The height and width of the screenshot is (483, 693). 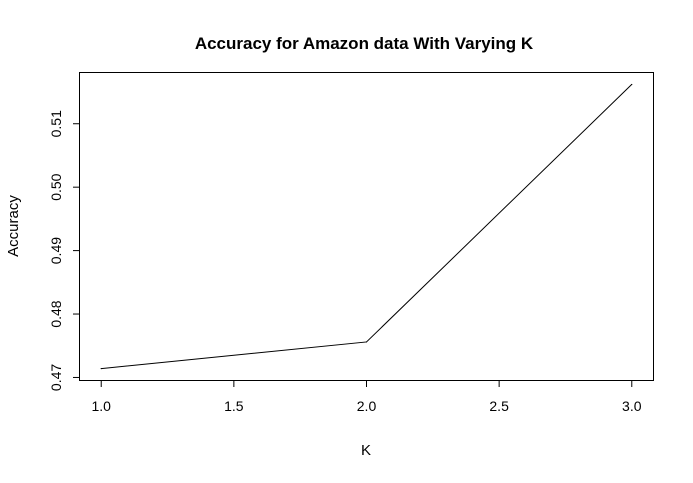 I want to click on x-tick-label: 1.0, so click(x=101, y=406).